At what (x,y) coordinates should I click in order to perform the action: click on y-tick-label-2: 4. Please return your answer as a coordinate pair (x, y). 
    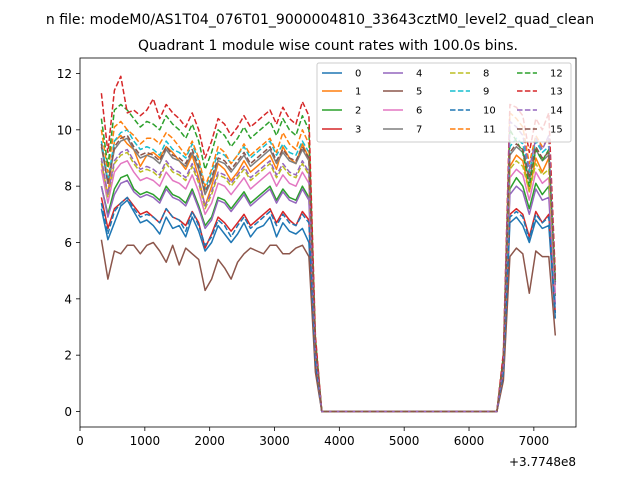
    Looking at the image, I should click on (68, 299).